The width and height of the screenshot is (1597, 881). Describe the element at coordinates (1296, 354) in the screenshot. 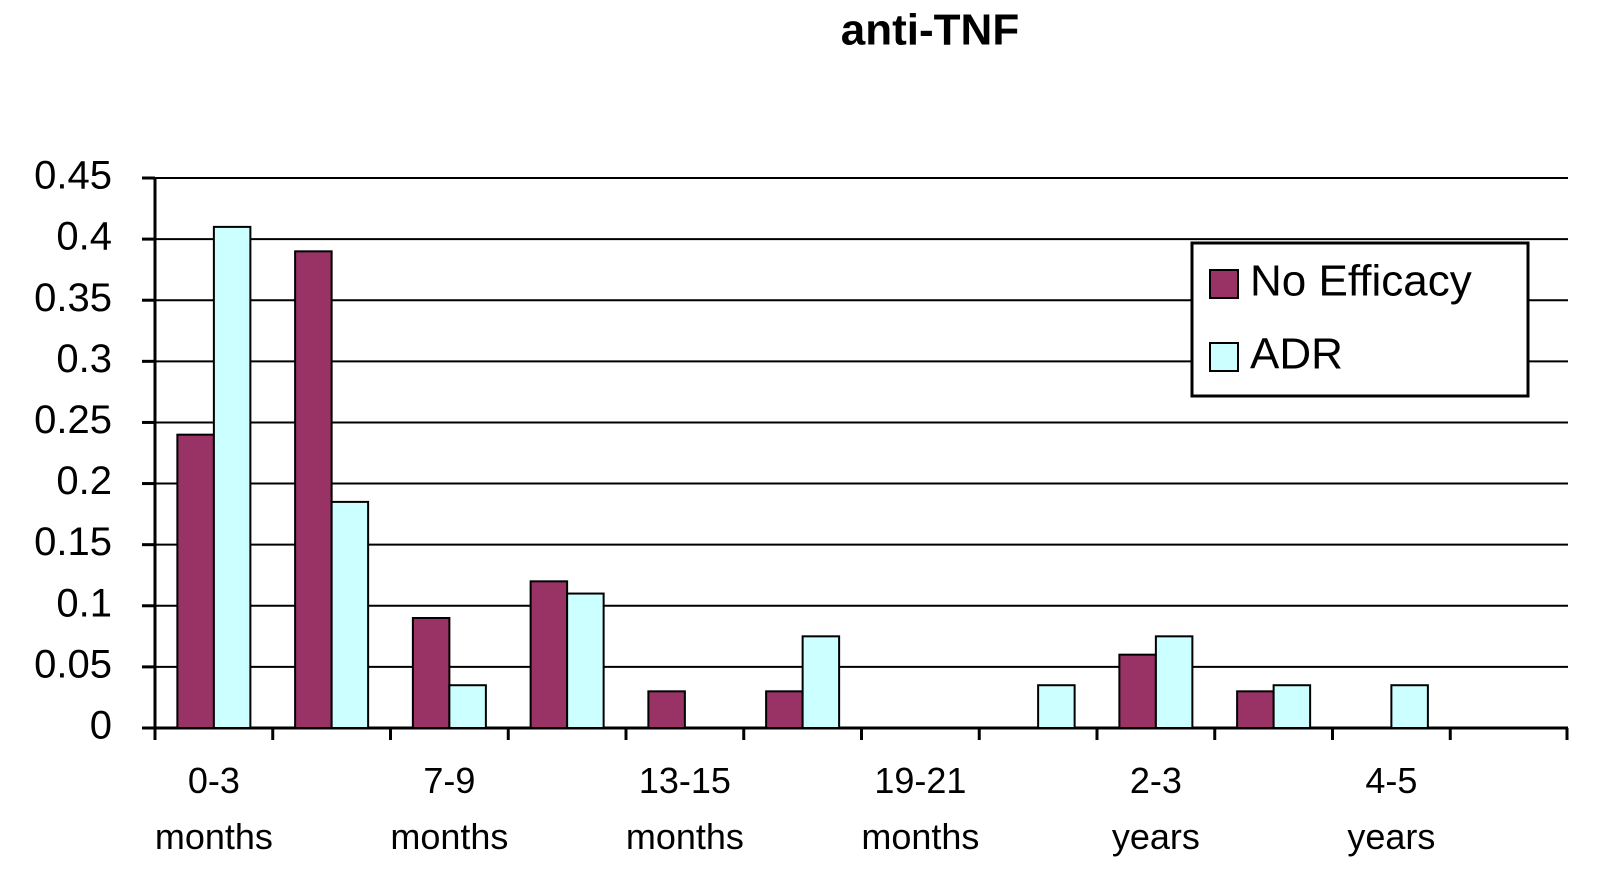

I see `legend-label: ADR` at that location.